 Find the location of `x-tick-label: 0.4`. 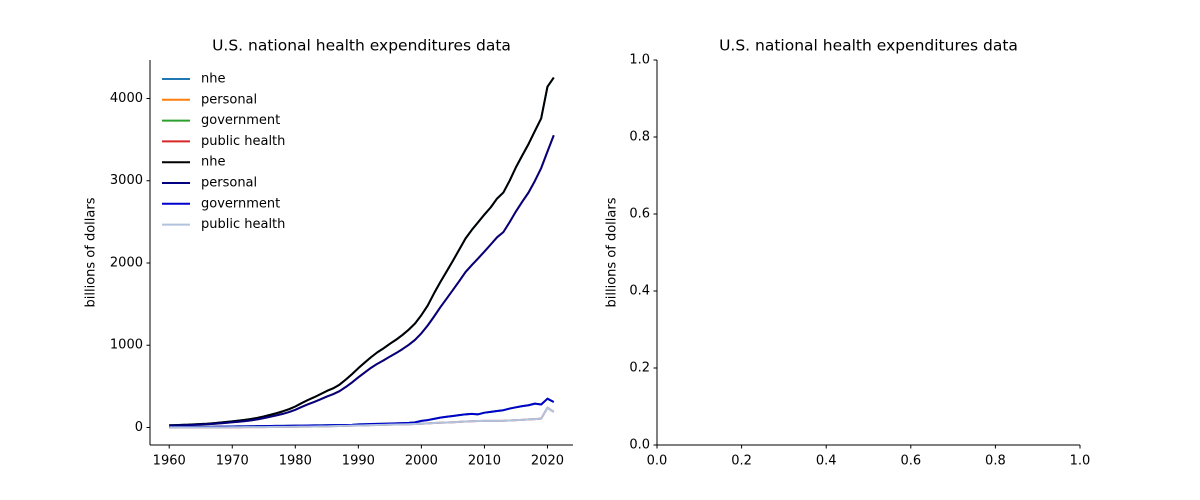

x-tick-label: 0.4 is located at coordinates (826, 461).